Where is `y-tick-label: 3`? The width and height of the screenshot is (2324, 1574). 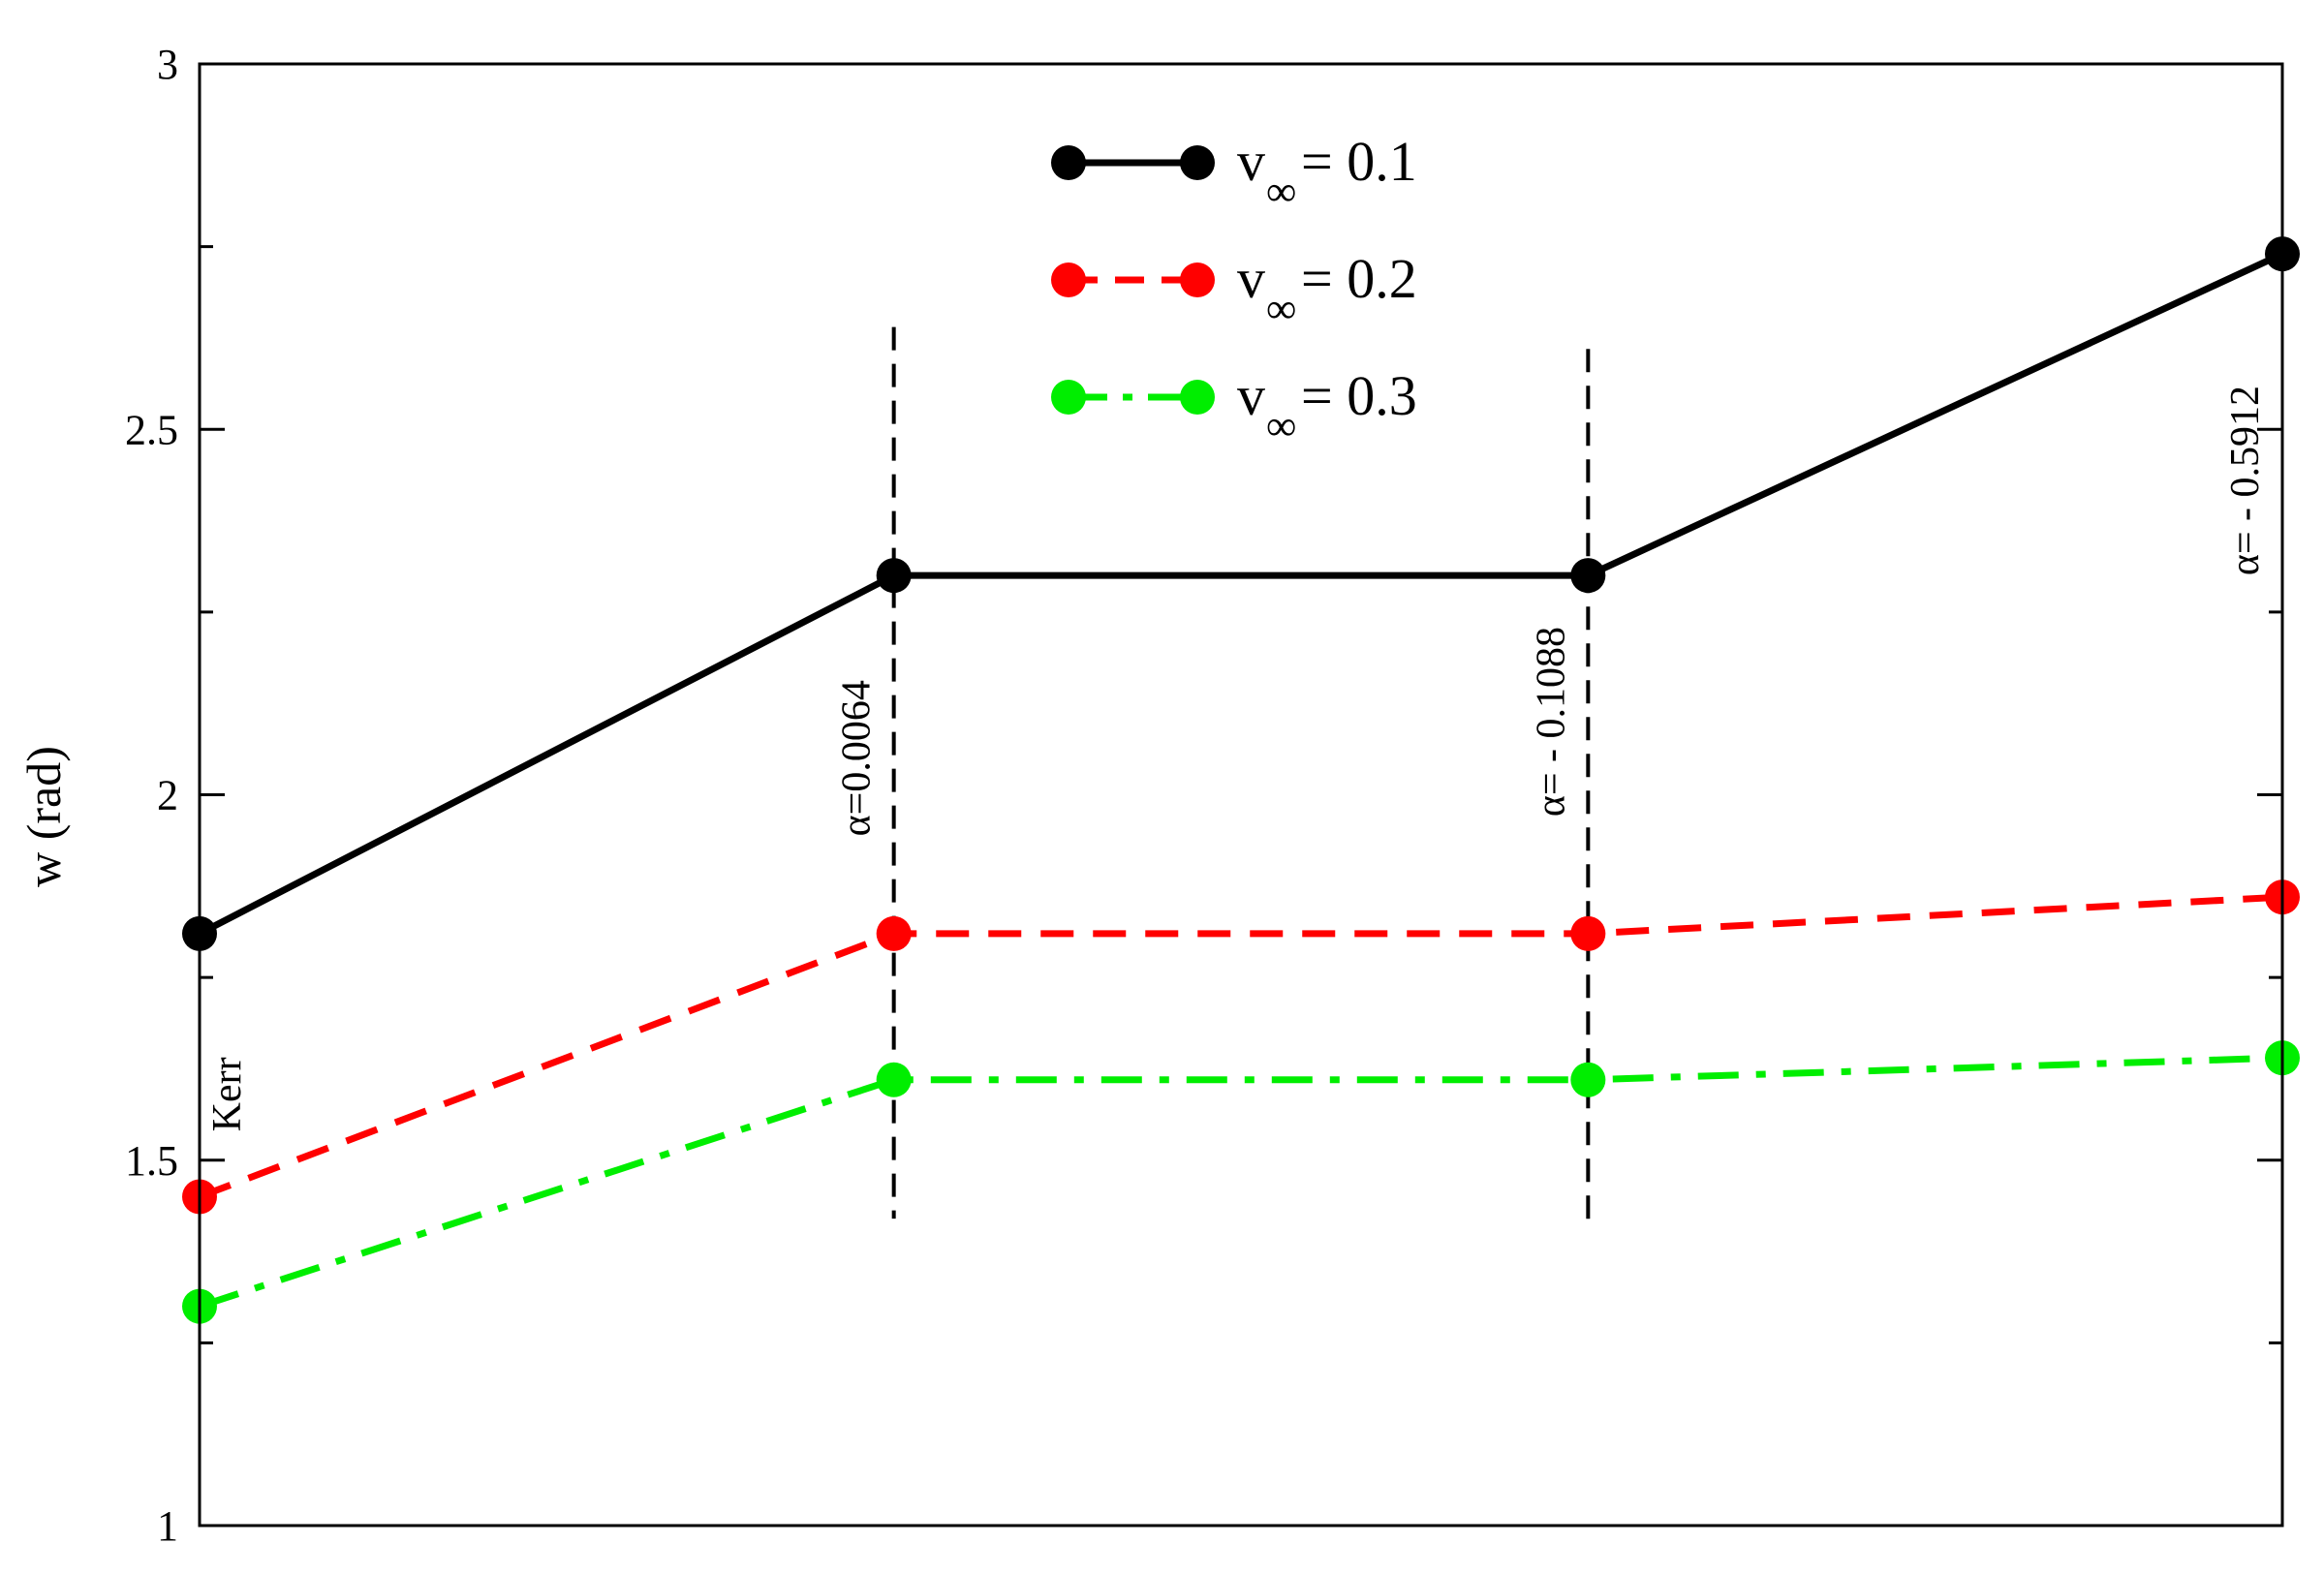
y-tick-label: 3 is located at coordinates (167, 64).